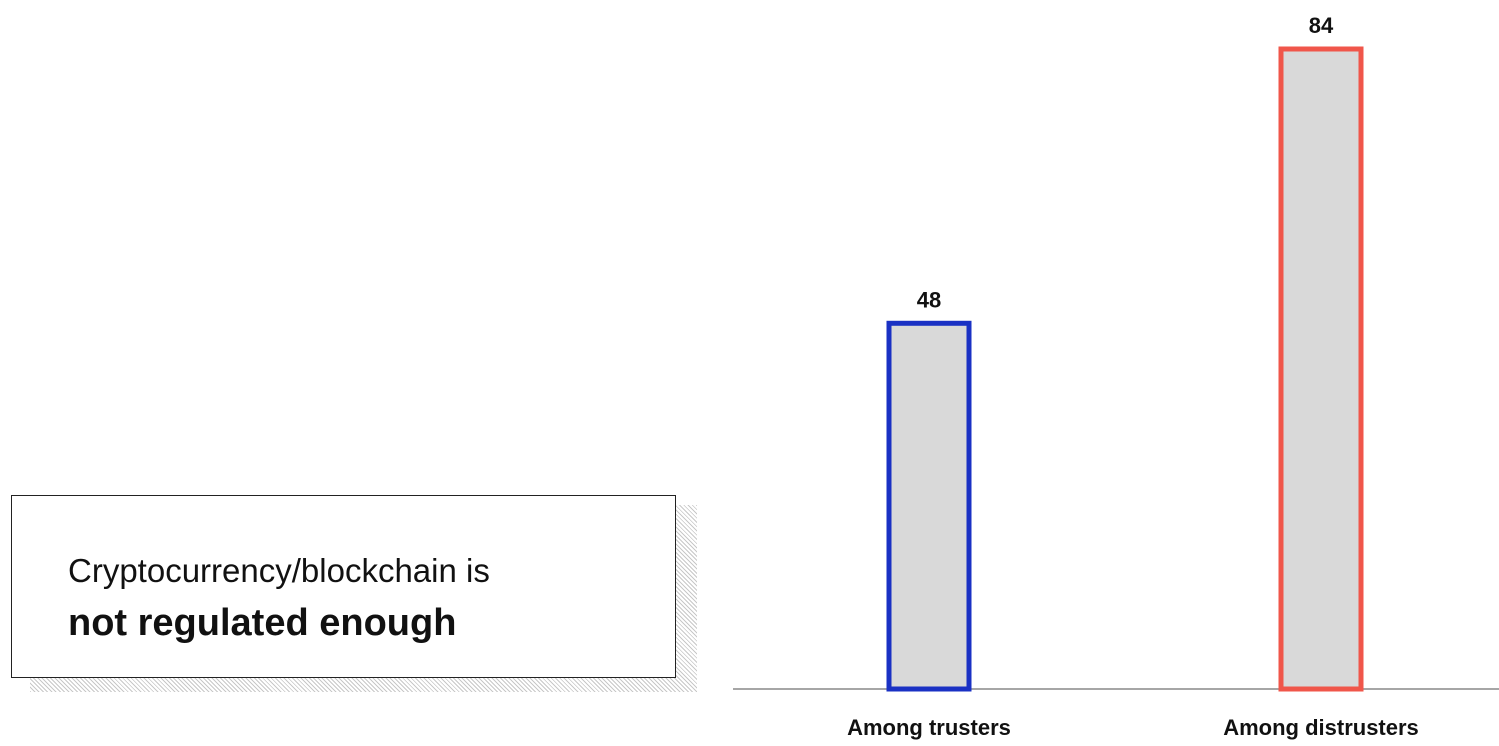 This screenshot has width=1499, height=746. What do you see at coordinates (1321, 25) in the screenshot?
I see `bar-value-label: 84` at bounding box center [1321, 25].